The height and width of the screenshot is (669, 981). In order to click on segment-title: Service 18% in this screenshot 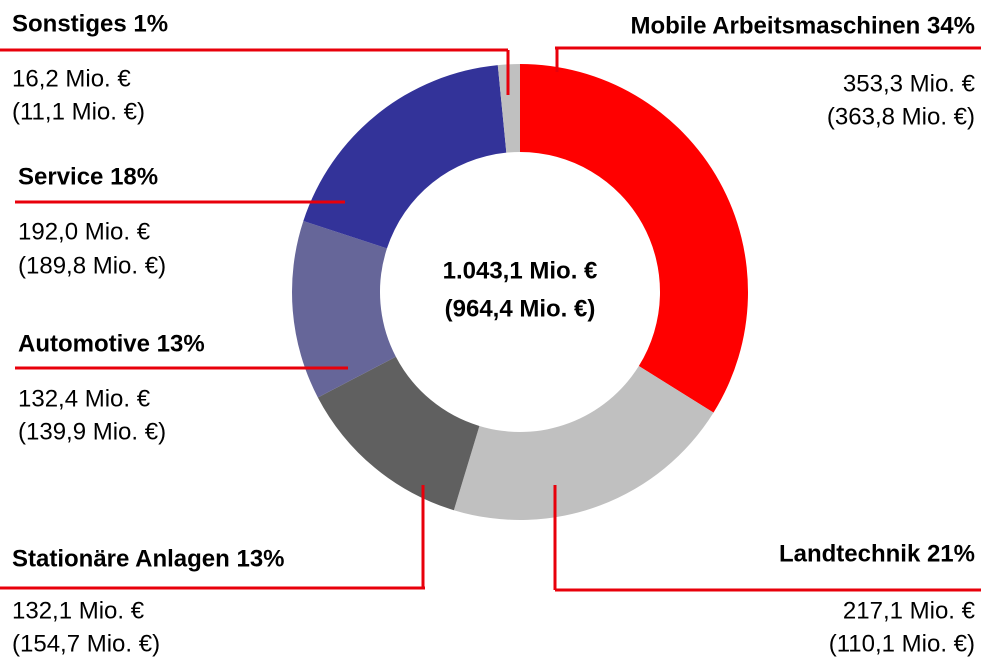, I will do `click(88, 176)`.